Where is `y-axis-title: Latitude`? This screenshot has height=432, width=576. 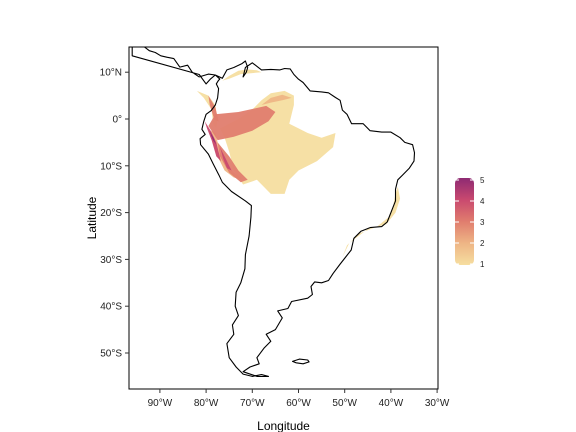 y-axis-title: Latitude is located at coordinates (92, 217).